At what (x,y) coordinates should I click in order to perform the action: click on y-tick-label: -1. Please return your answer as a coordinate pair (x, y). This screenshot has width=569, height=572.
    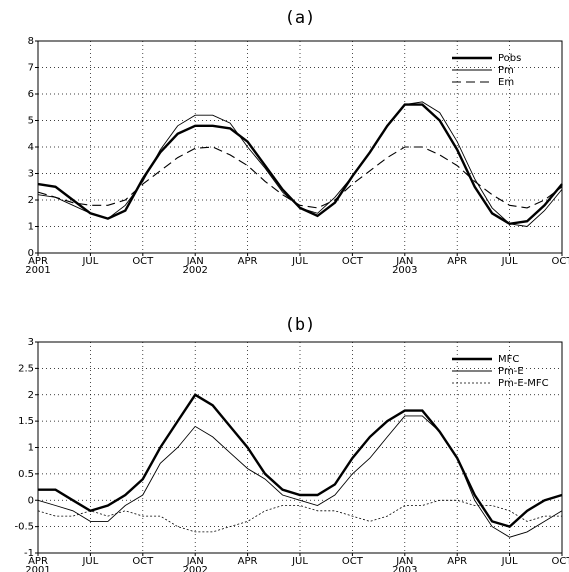
    Looking at the image, I should click on (29, 553).